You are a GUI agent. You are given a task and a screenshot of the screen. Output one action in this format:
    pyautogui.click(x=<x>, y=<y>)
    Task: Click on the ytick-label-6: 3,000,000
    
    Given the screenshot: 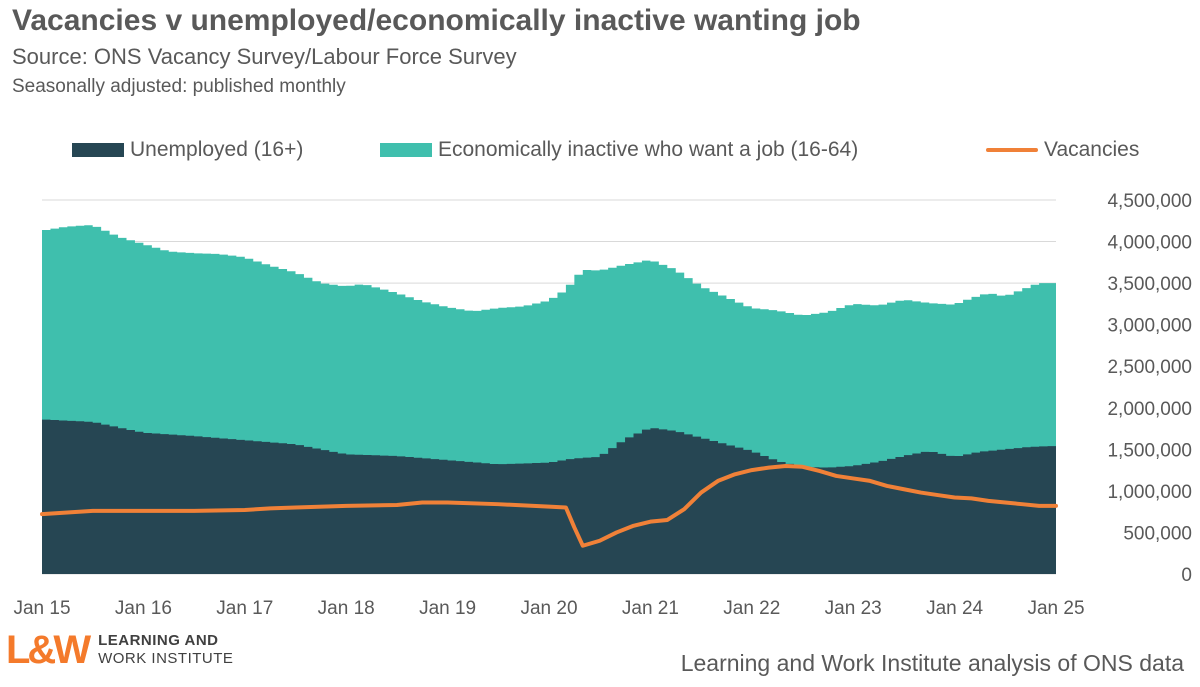 What is the action you would take?
    pyautogui.click(x=1149, y=326)
    